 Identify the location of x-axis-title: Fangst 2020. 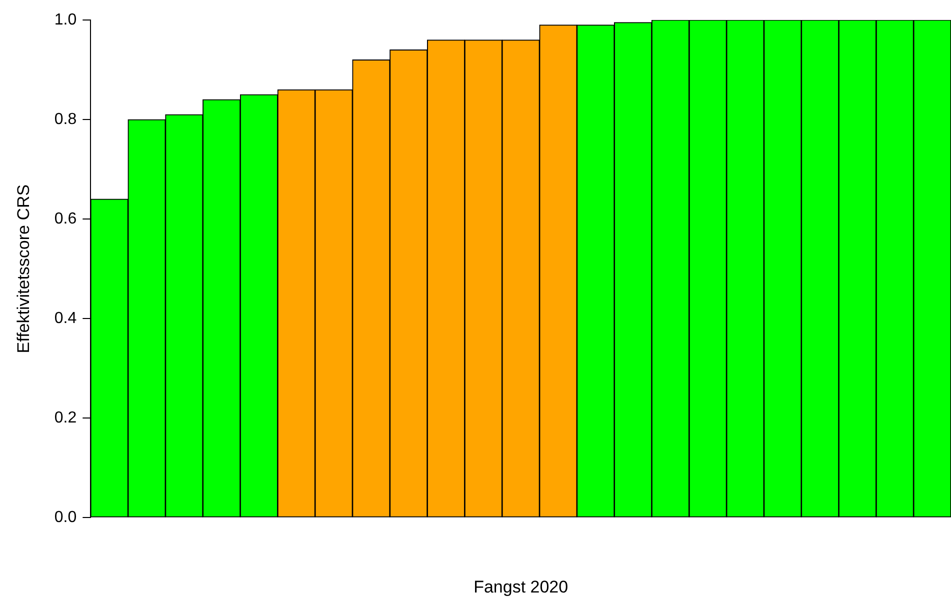
(521, 586).